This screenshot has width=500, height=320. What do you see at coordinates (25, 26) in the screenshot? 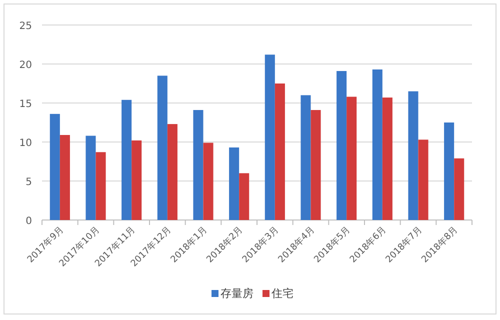
I see `y-tick-label: 25` at bounding box center [25, 26].